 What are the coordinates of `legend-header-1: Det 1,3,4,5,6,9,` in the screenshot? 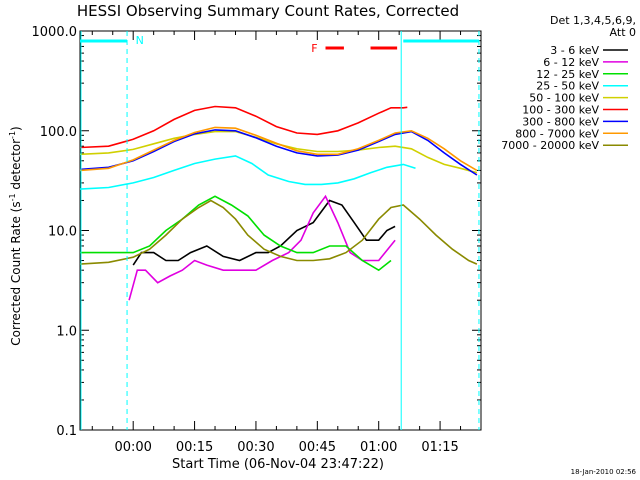 It's located at (593, 20).